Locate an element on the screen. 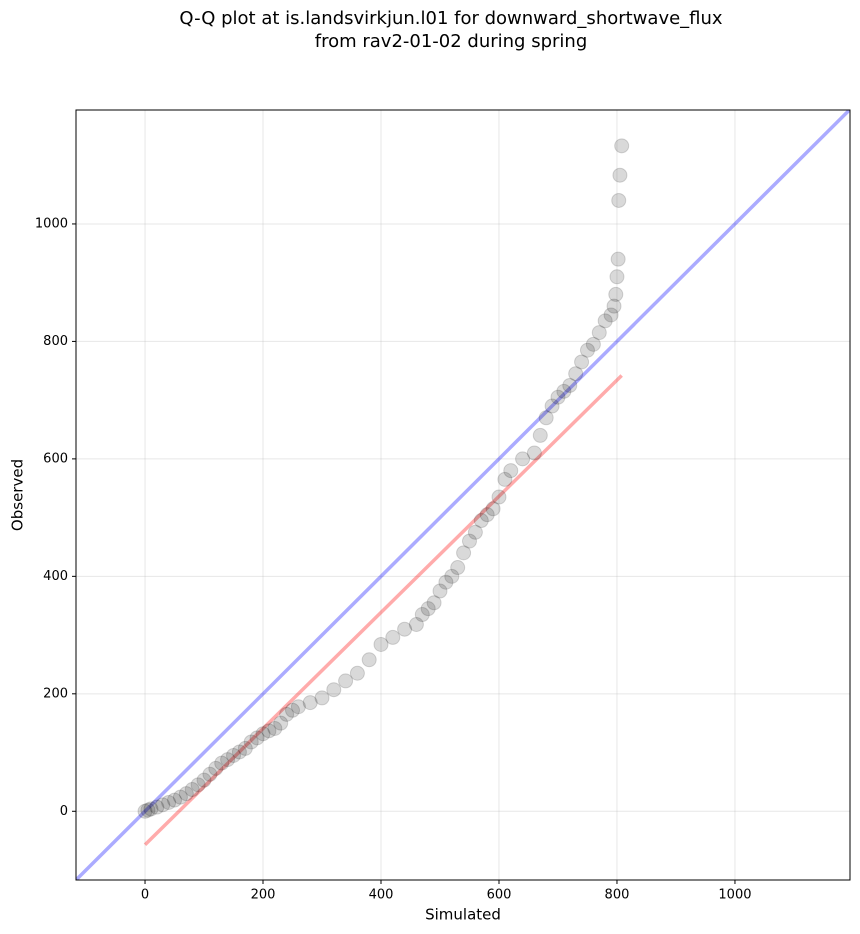  x-tick-label: 1000 is located at coordinates (734, 895).